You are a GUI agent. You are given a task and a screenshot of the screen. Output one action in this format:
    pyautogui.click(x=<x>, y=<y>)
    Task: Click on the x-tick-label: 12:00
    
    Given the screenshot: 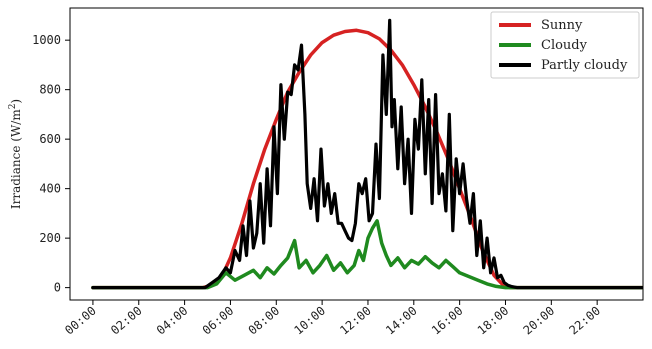 What is the action you would take?
    pyautogui.click(x=355, y=321)
    